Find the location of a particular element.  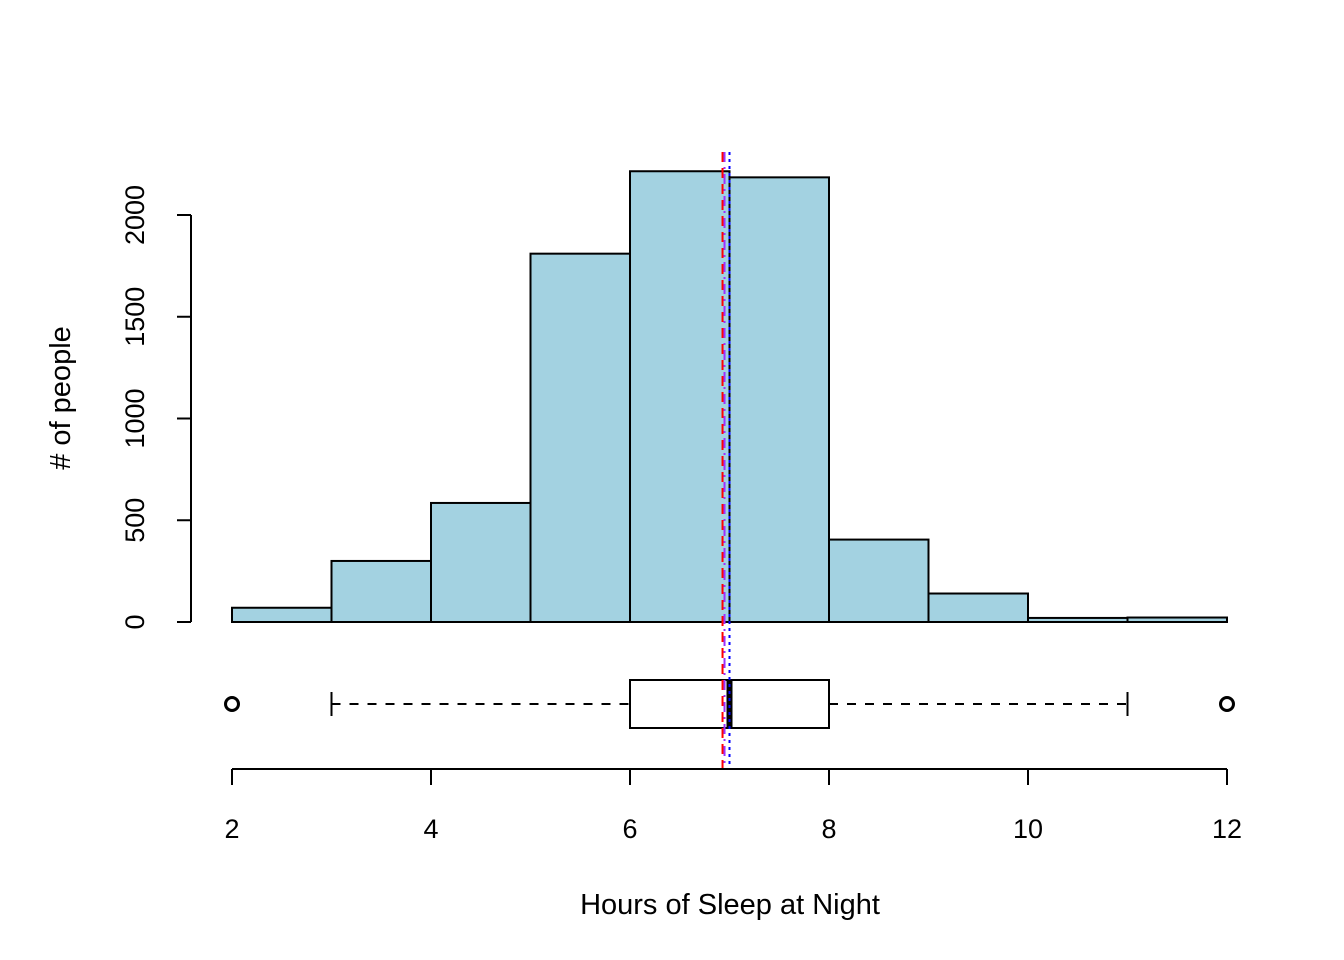

y-tick-label: 2000 is located at coordinates (135, 215).